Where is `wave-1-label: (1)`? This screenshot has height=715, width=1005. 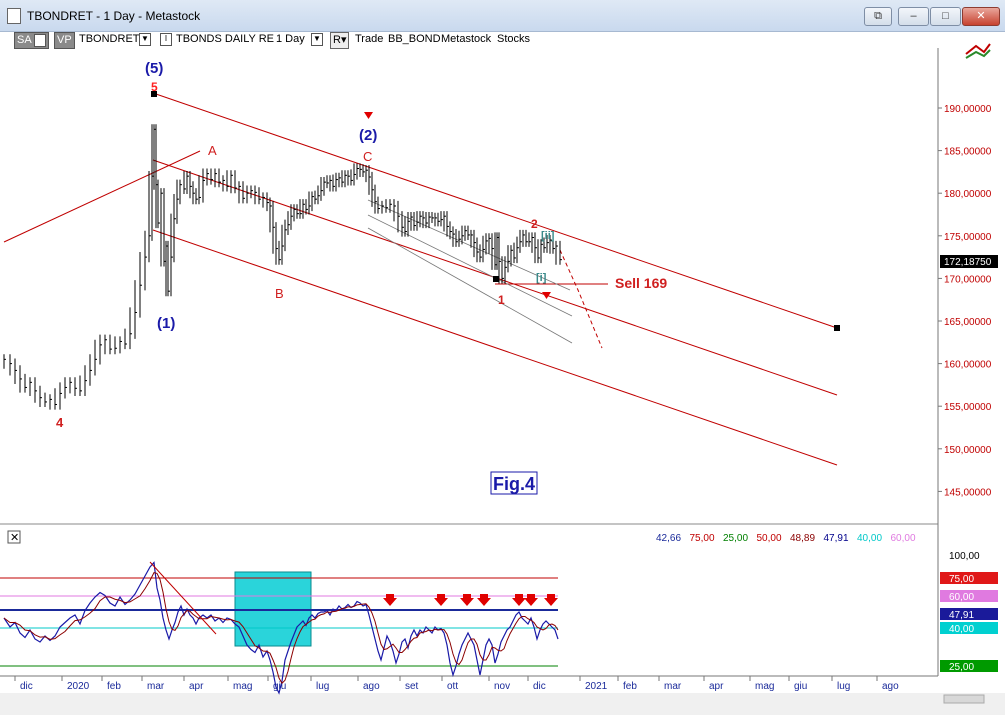
wave-1-label: (1) is located at coordinates (166, 323).